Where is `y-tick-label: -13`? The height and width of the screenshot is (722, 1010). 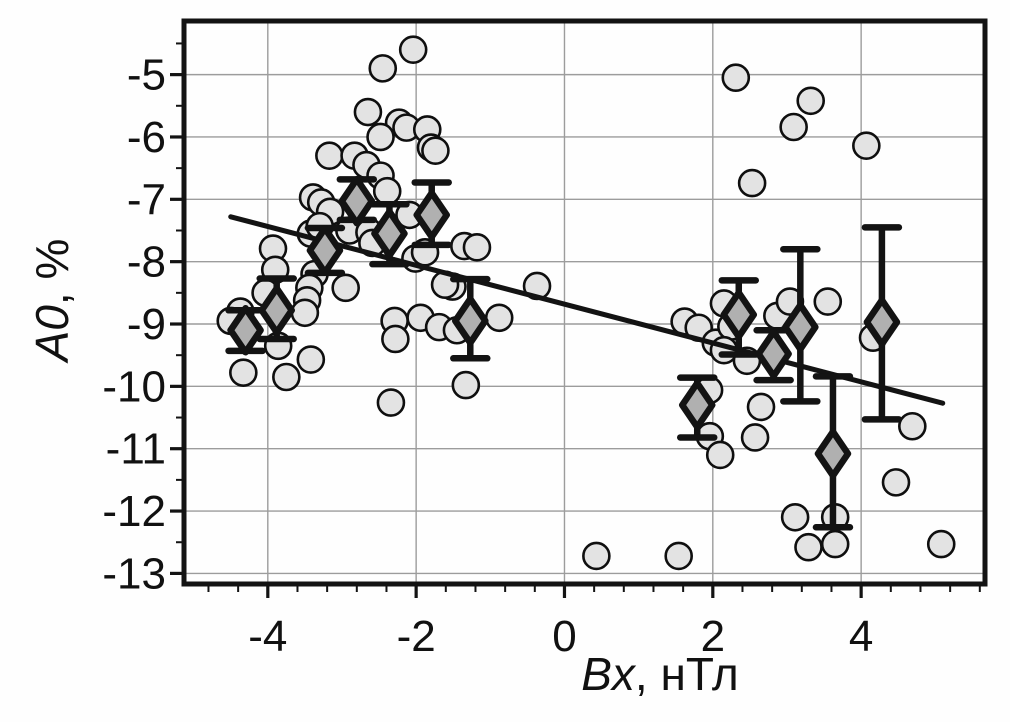
y-tick-label: -13 is located at coordinates (134, 573).